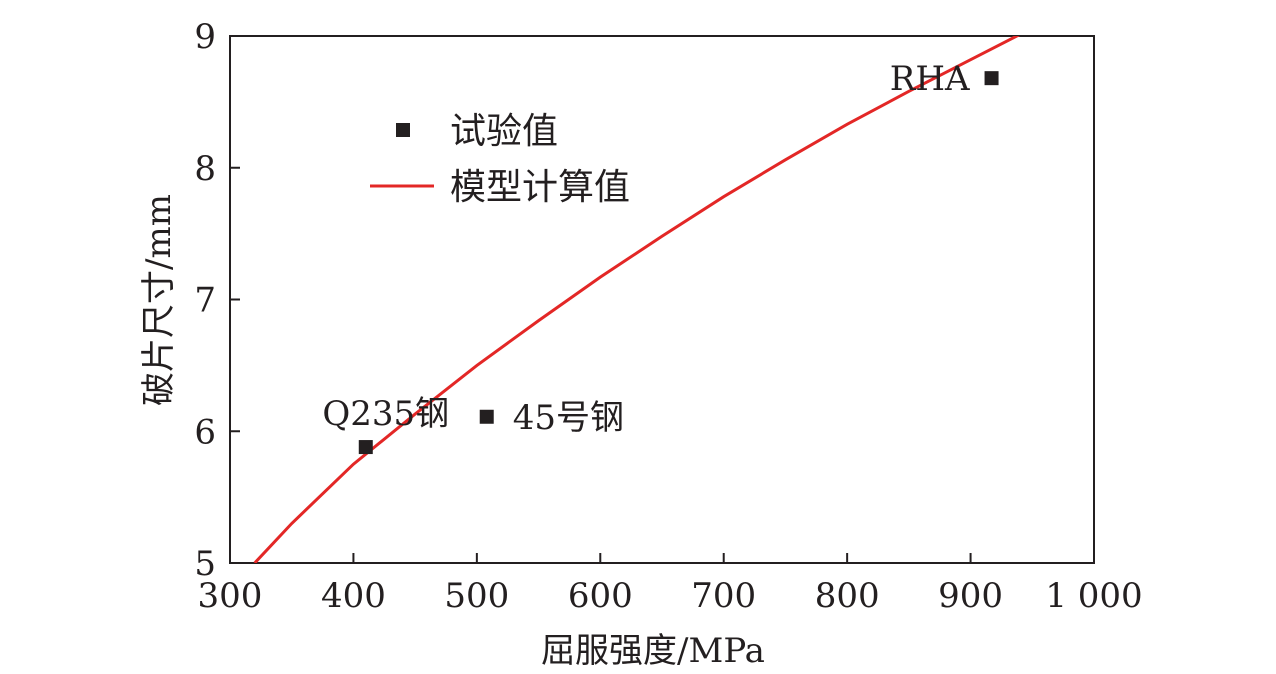  Describe the element at coordinates (670, 584) in the screenshot. I see `x-axis-ticks: 300 400 500 600 700 800 900 1 000` at that location.